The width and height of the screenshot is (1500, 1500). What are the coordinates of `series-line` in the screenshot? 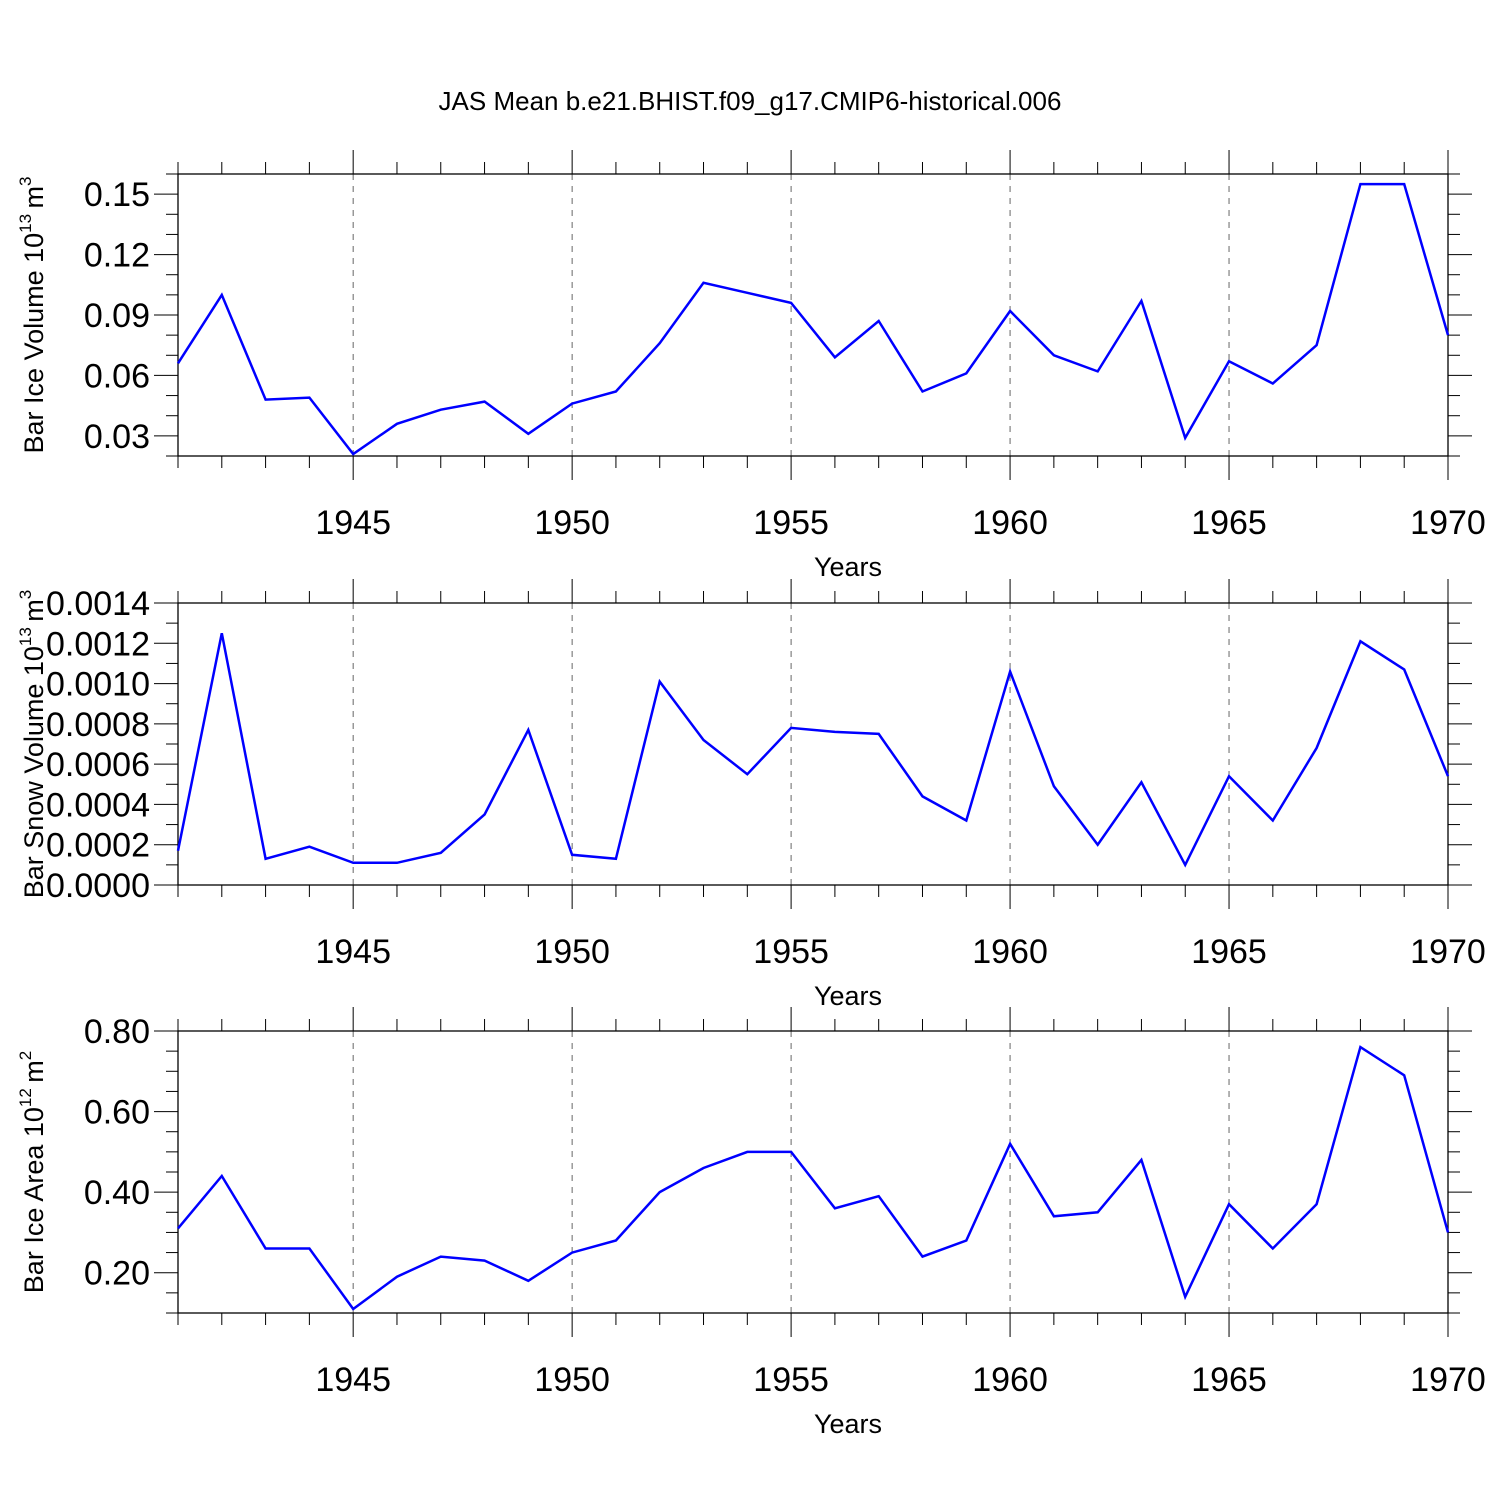 It's located at (813, 750).